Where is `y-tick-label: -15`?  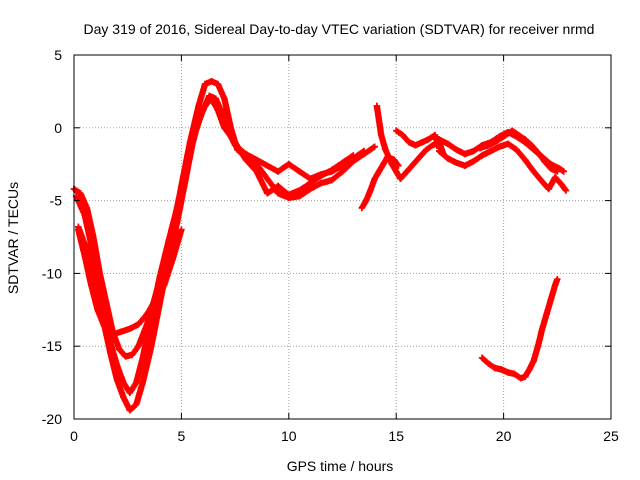 y-tick-label: -15 is located at coordinates (52, 346).